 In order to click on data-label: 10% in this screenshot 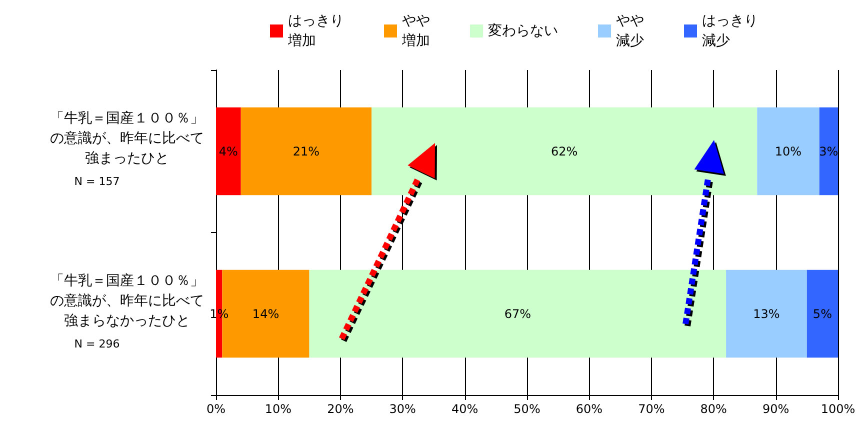, I will do `click(788, 151)`.